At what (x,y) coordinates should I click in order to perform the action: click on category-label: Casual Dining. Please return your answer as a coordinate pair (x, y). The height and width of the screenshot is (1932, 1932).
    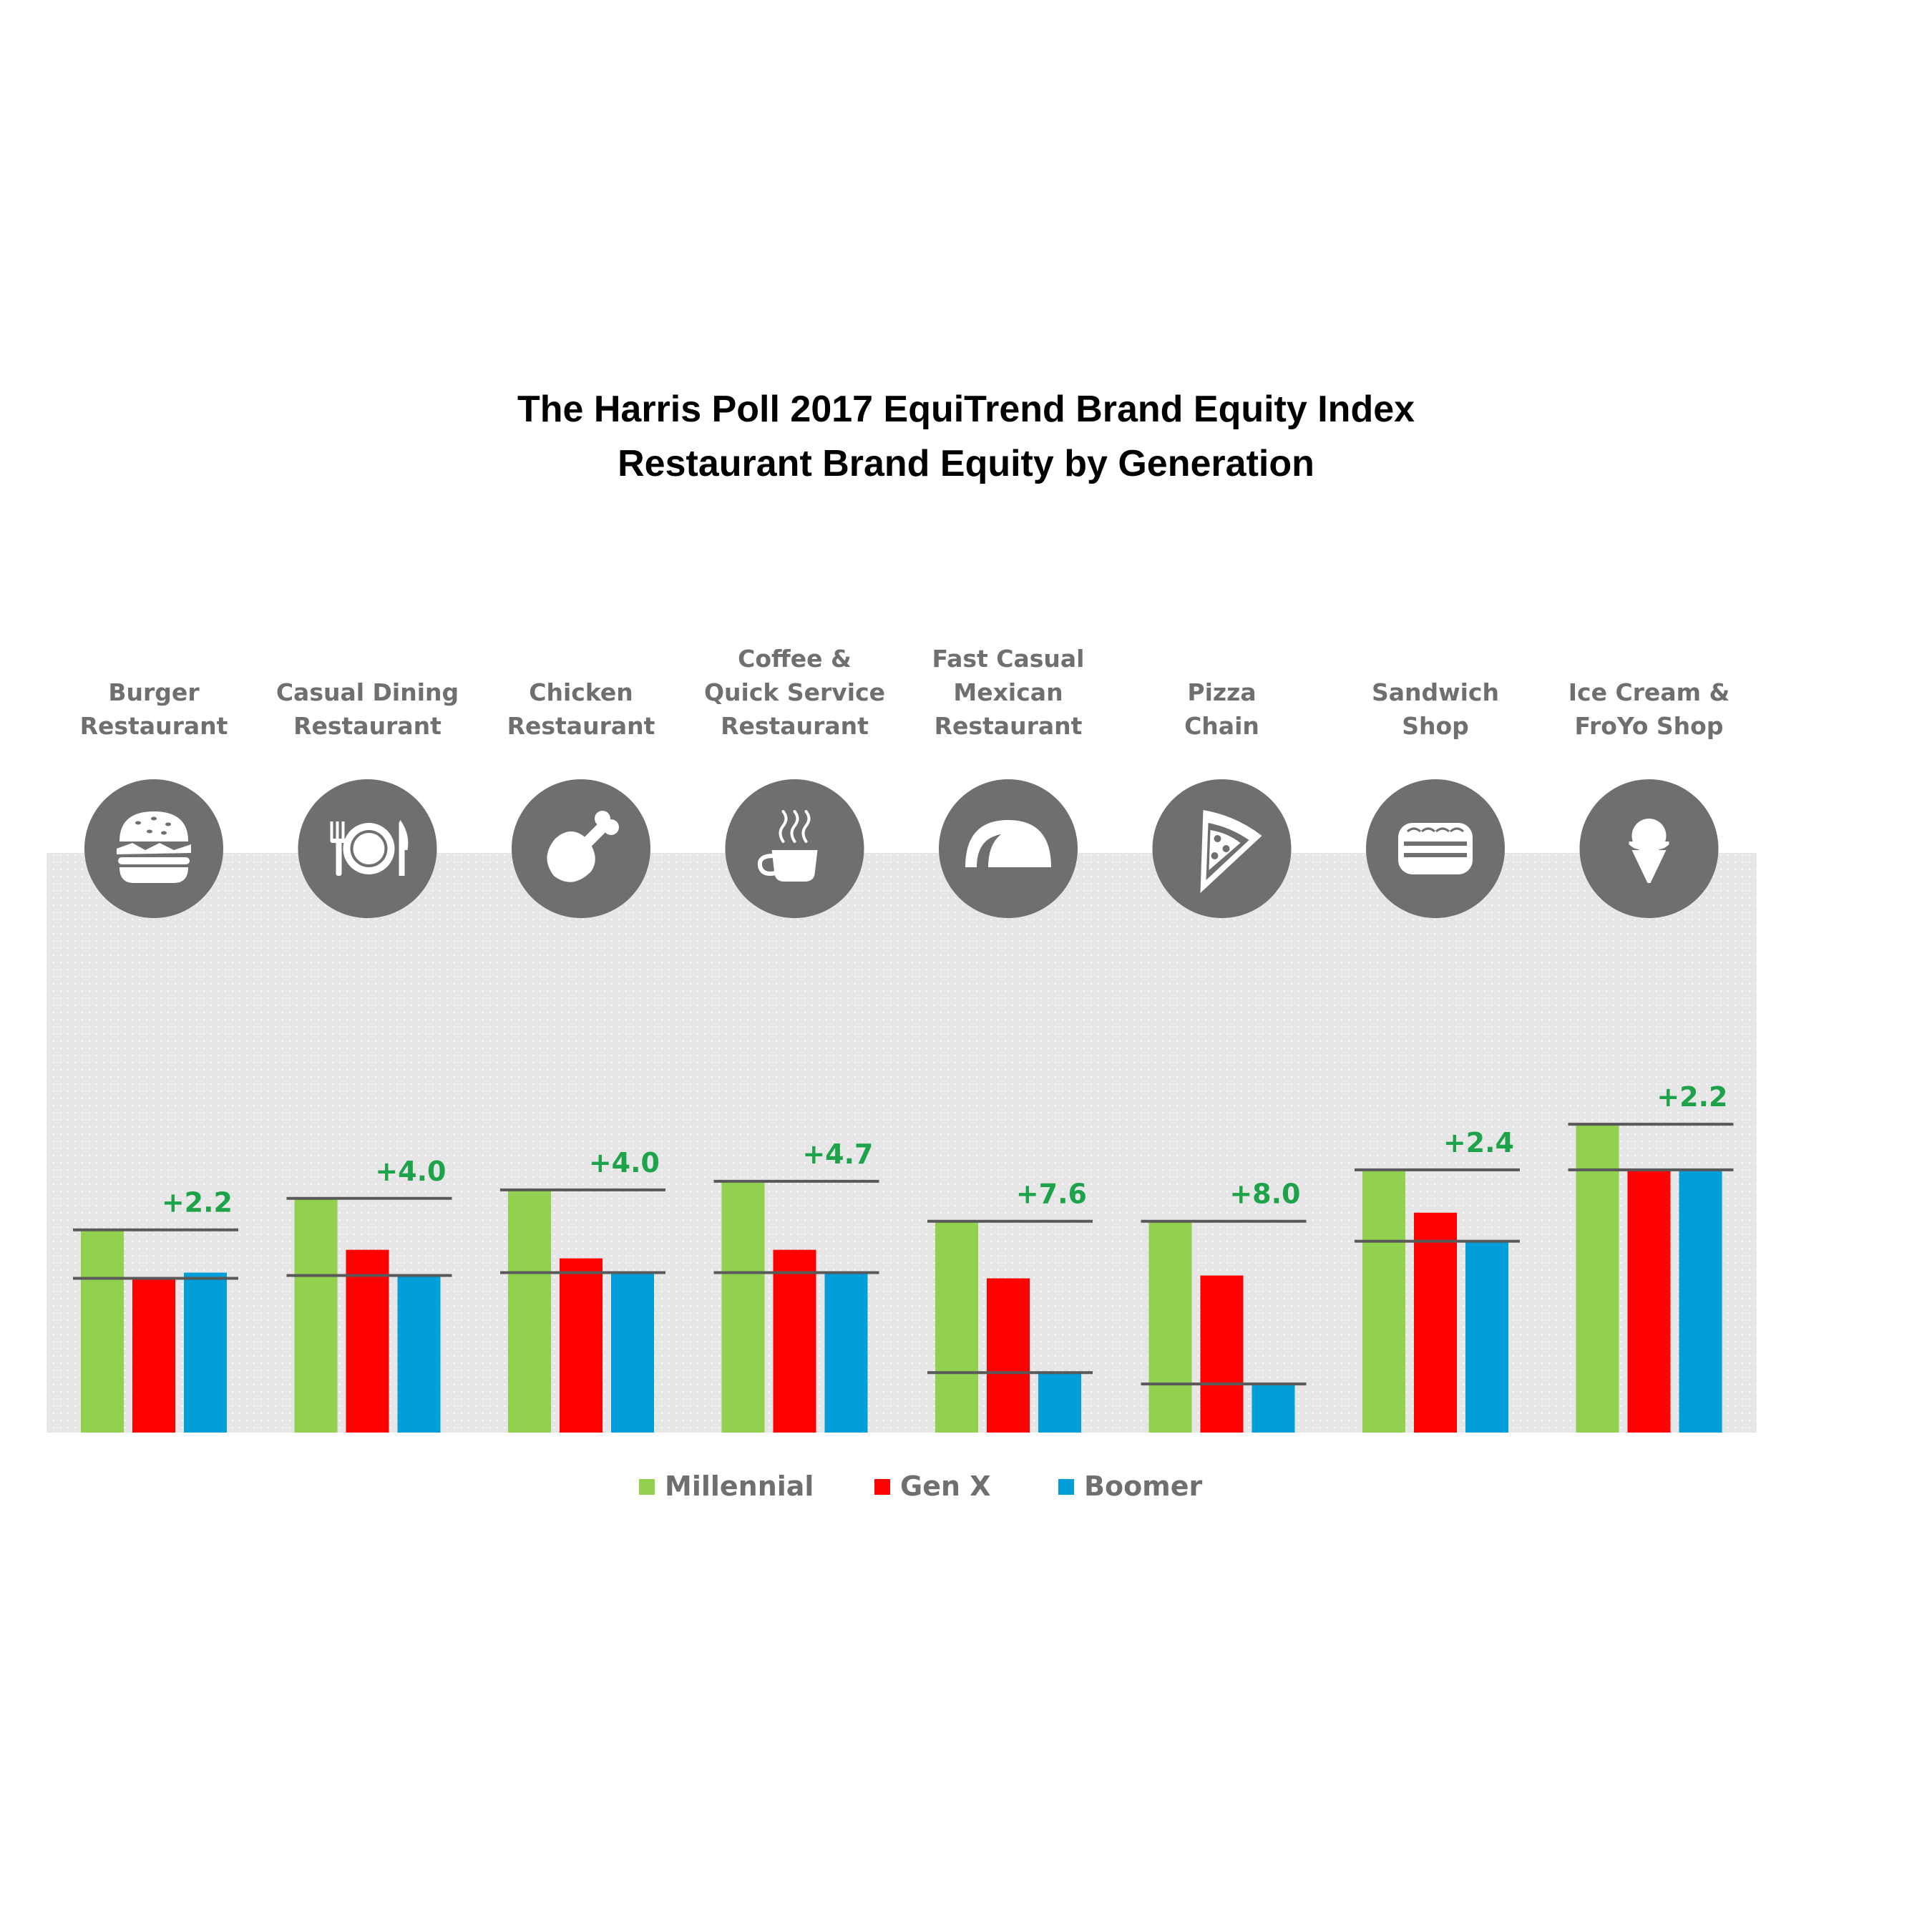
    Looking at the image, I should click on (367, 692).